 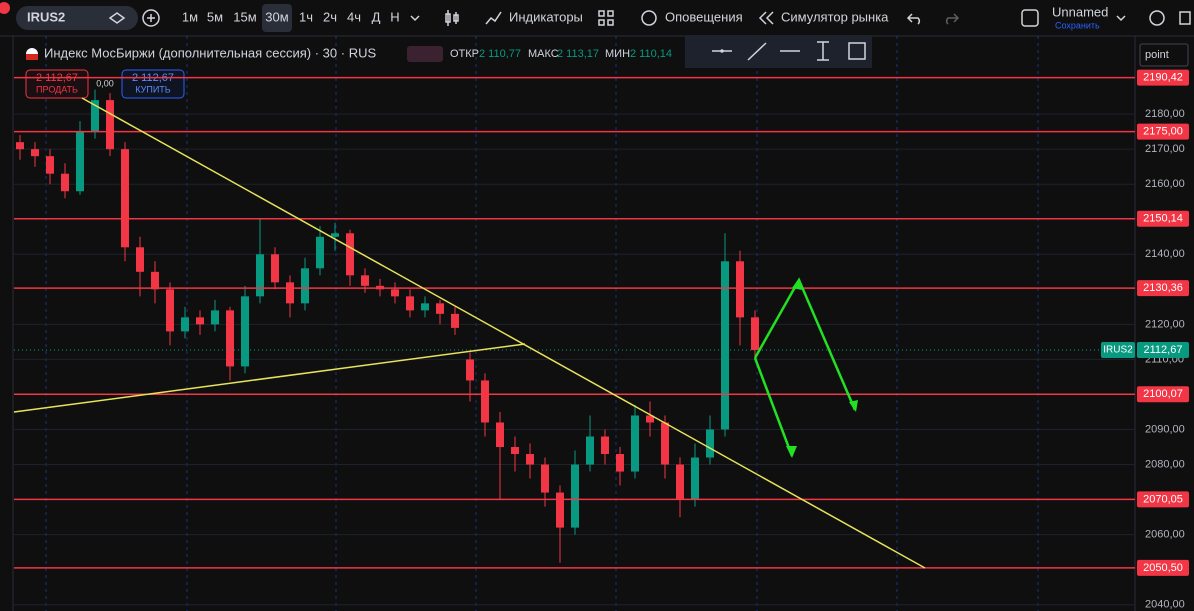 I want to click on sell-label: ПРОДАТЬ, so click(x=57, y=89).